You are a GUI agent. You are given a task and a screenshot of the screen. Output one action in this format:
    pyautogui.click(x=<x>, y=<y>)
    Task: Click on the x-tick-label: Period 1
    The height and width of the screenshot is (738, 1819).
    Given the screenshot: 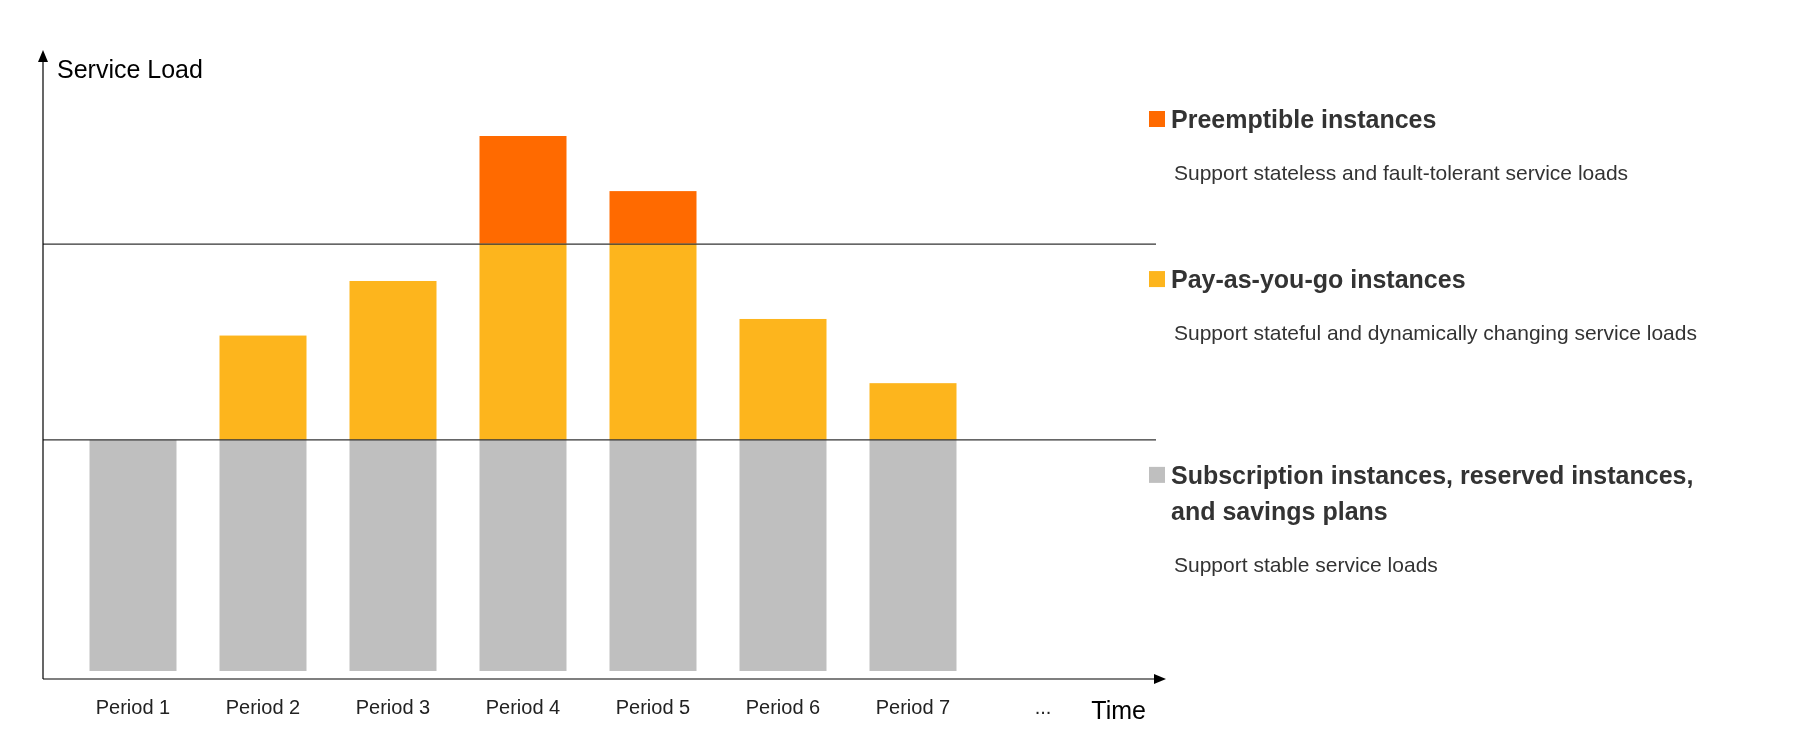 What is the action you would take?
    pyautogui.click(x=133, y=707)
    